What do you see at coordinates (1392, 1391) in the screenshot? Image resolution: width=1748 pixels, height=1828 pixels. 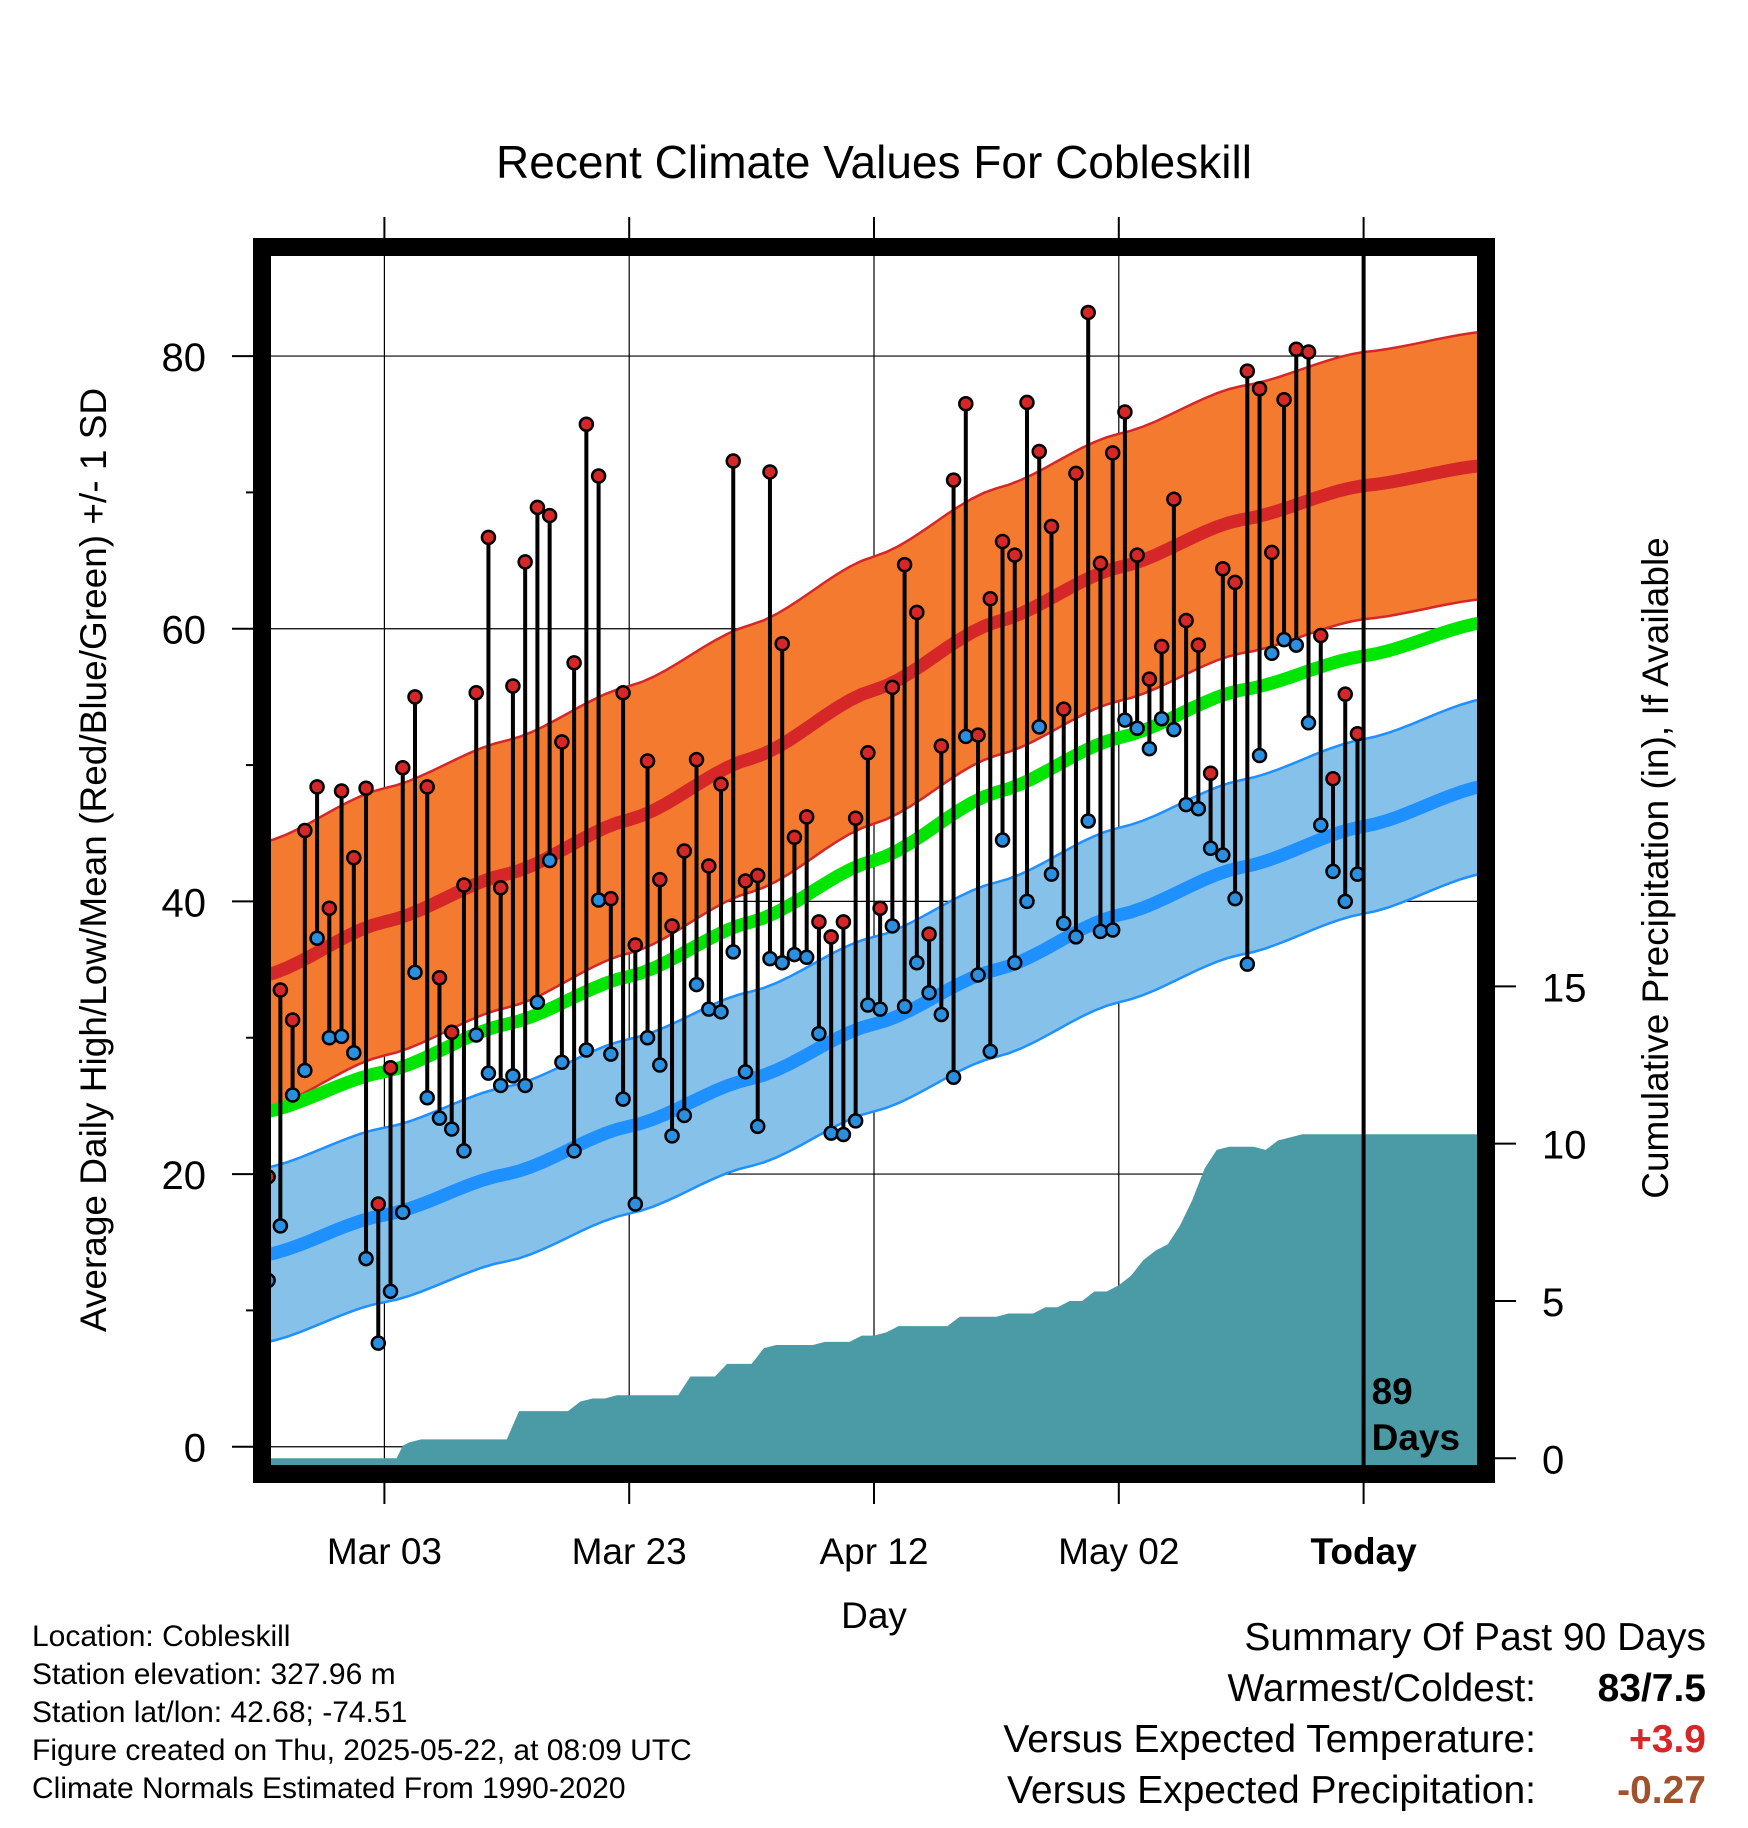 I see `today-days-number: 89` at bounding box center [1392, 1391].